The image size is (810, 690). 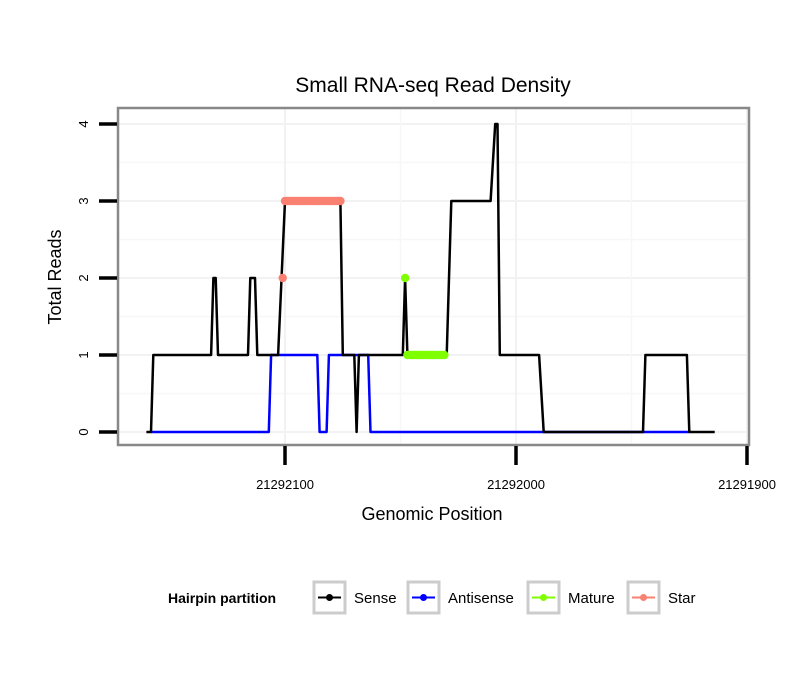 I want to click on antisense-line, so click(x=420, y=393).